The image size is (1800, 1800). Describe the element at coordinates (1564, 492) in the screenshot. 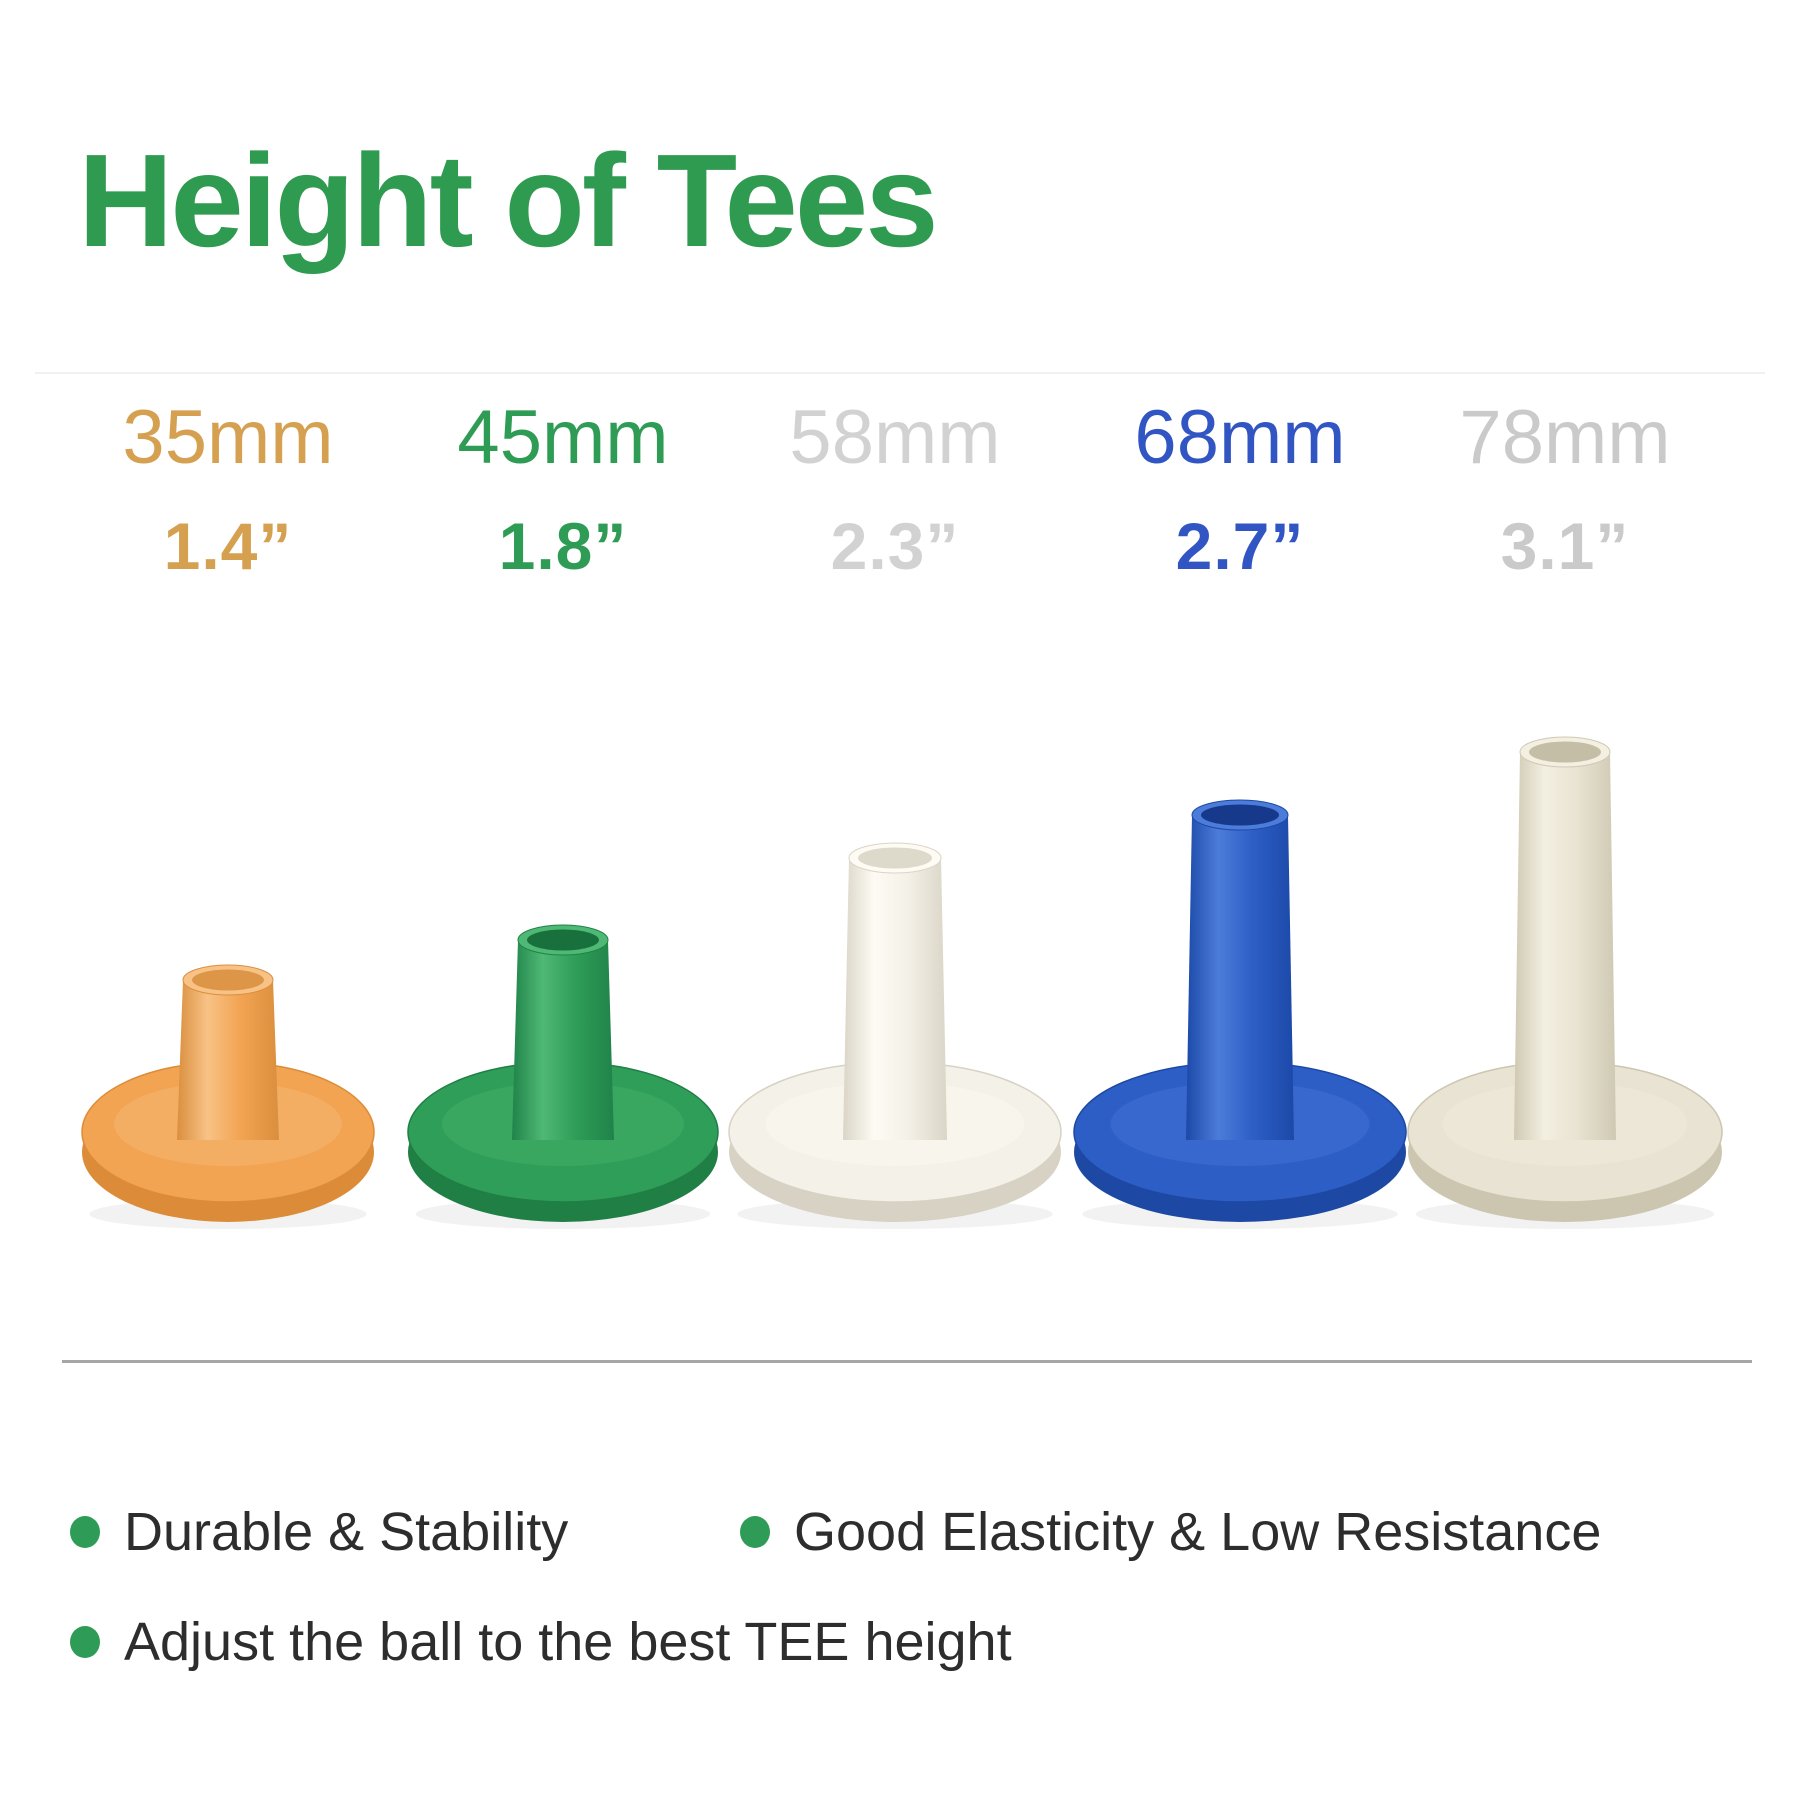

I see `tee-label-column-78mm: 78mm 3.1”` at that location.